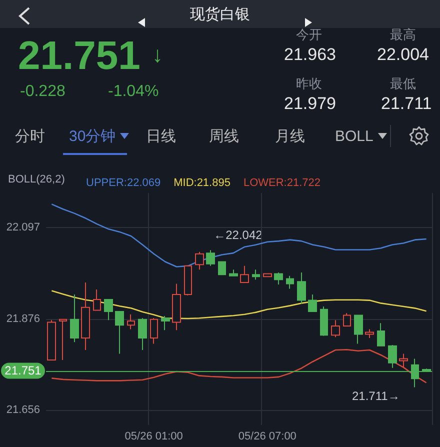 Image resolution: width=440 pixels, height=447 pixels. I want to click on text: 昨收, so click(309, 83).